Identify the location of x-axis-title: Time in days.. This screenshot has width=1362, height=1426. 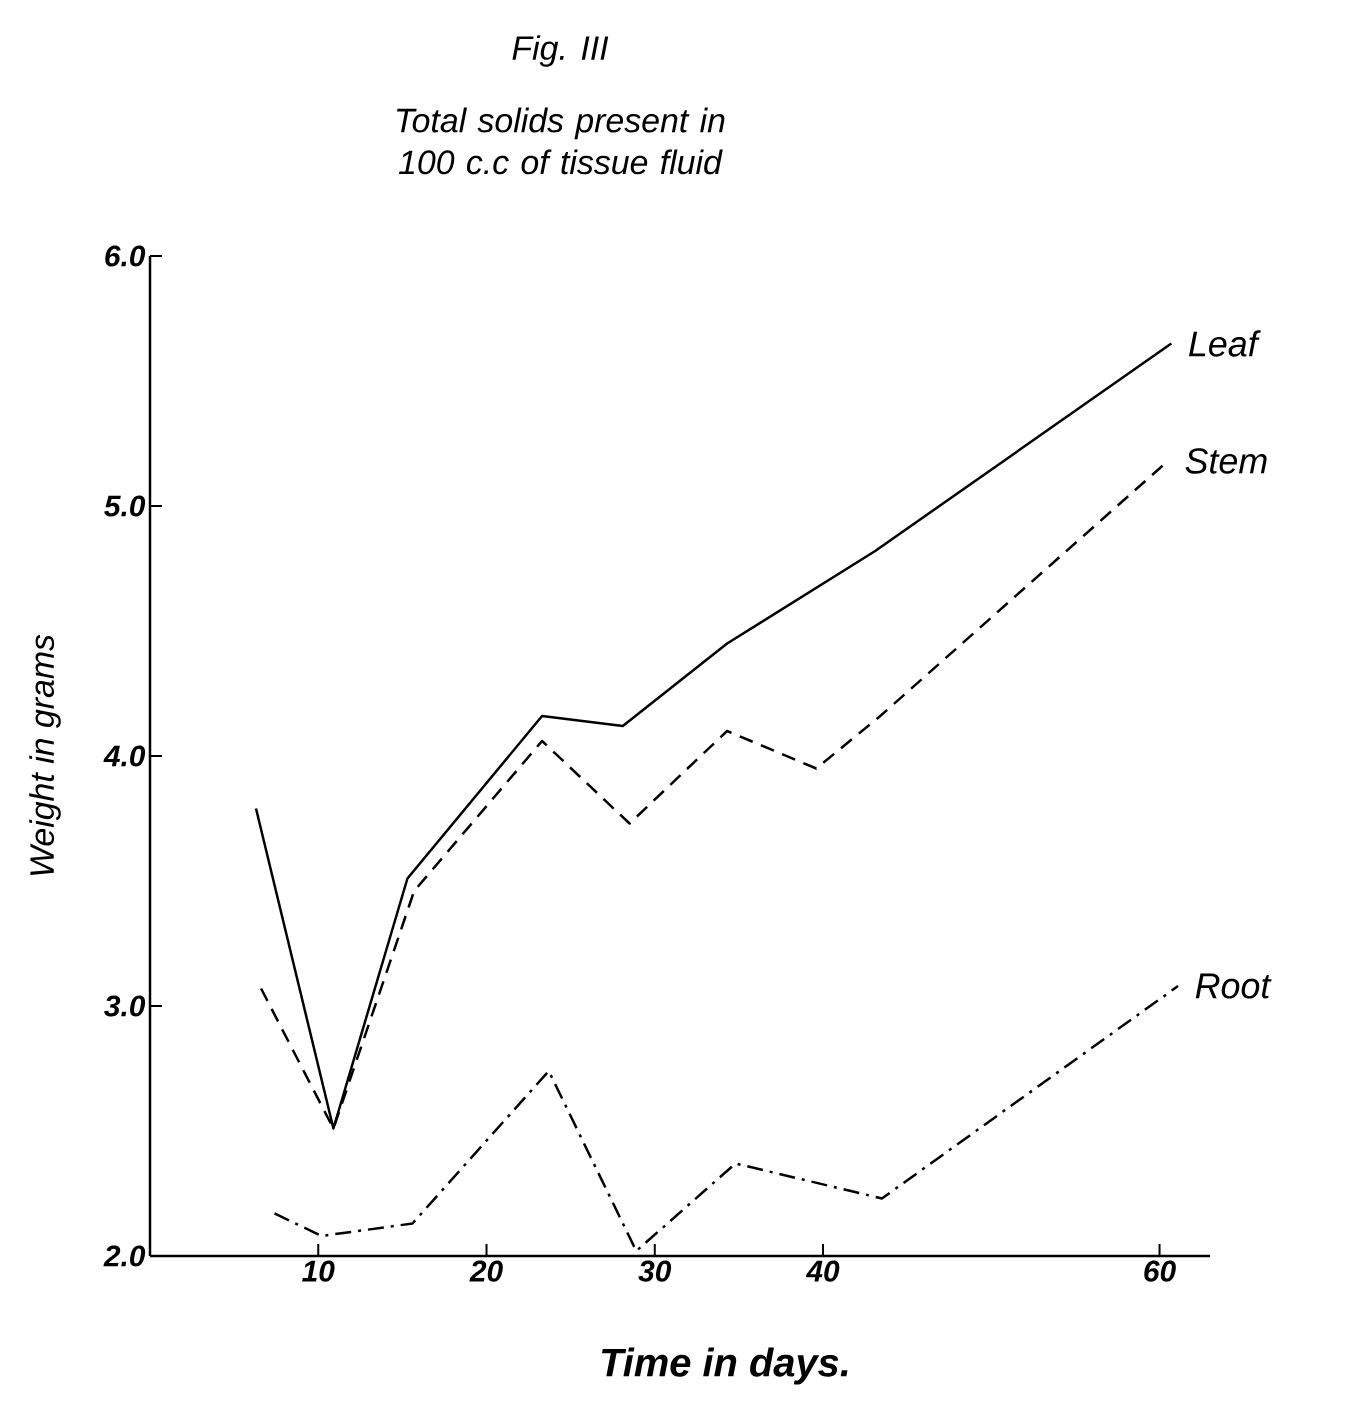
(724, 1366).